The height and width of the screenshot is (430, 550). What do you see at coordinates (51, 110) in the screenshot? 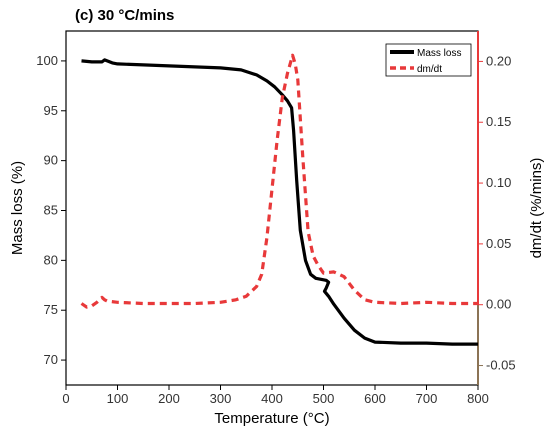
I see `y-left-tick-label: 95` at bounding box center [51, 110].